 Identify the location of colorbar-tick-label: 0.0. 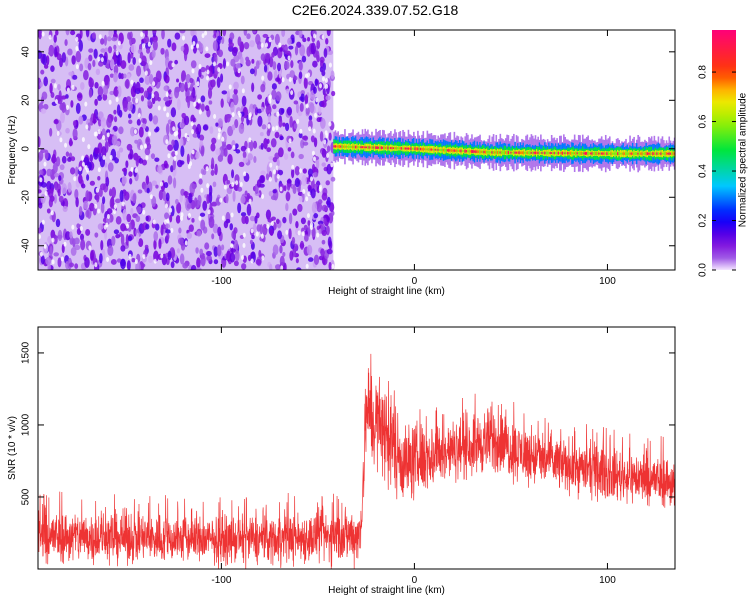
(703, 270).